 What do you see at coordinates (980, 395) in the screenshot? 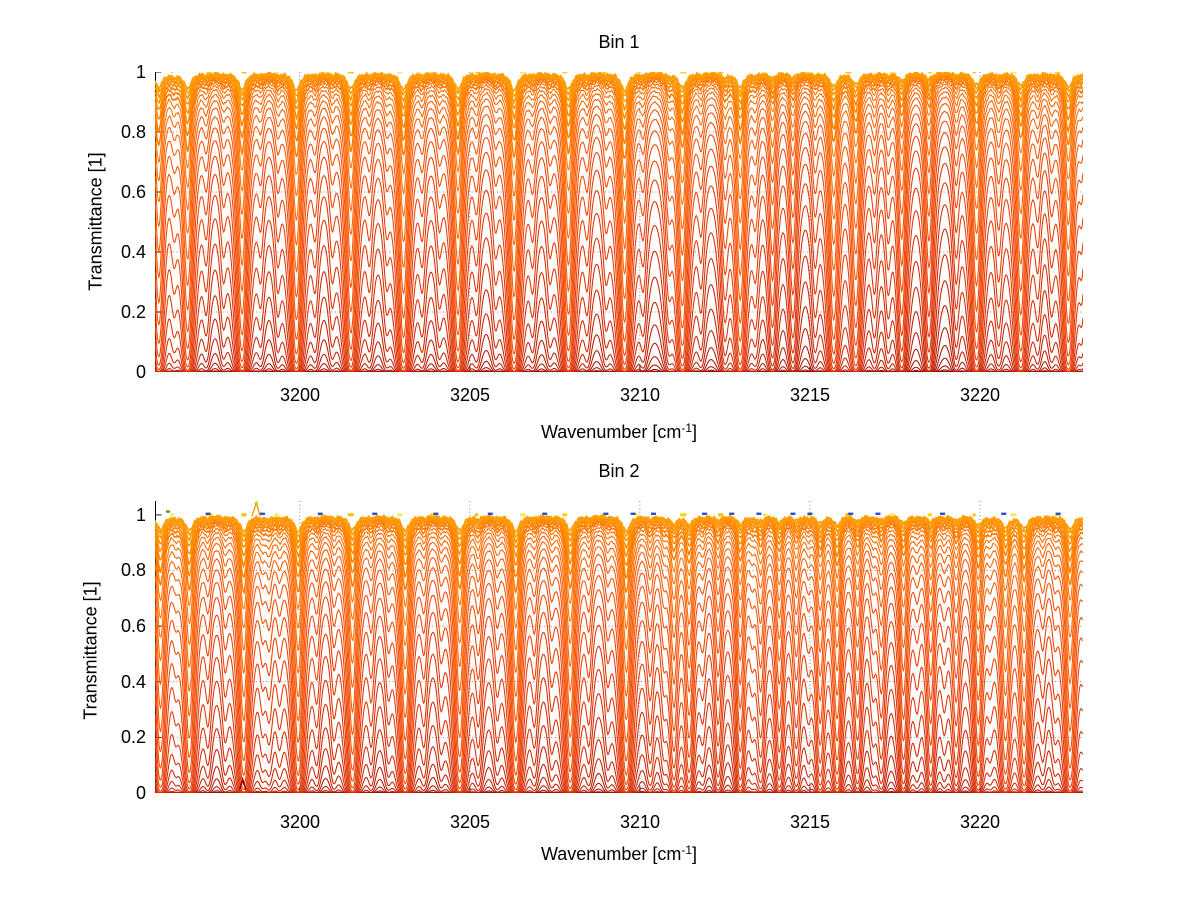
I see `bin1-xtick-3220: 3220` at bounding box center [980, 395].